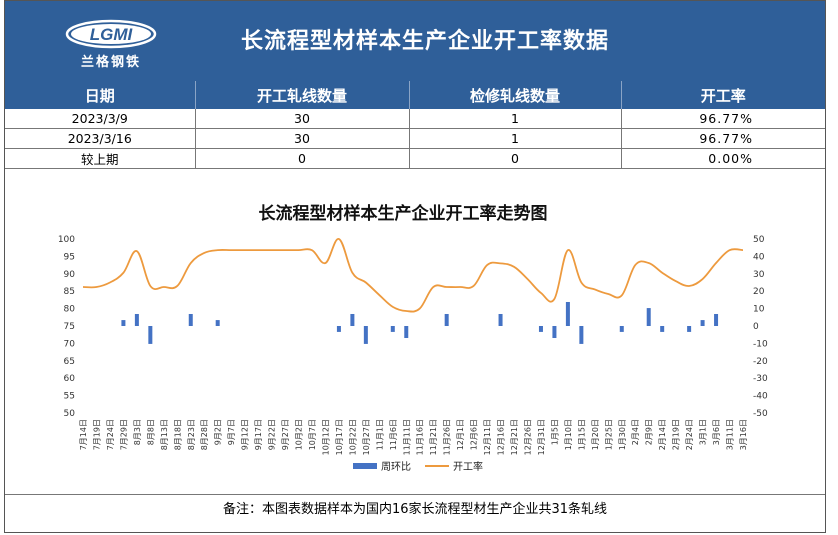  What do you see at coordinates (231, 432) in the screenshot?
I see `x-tick-label: 9月7日` at bounding box center [231, 432].